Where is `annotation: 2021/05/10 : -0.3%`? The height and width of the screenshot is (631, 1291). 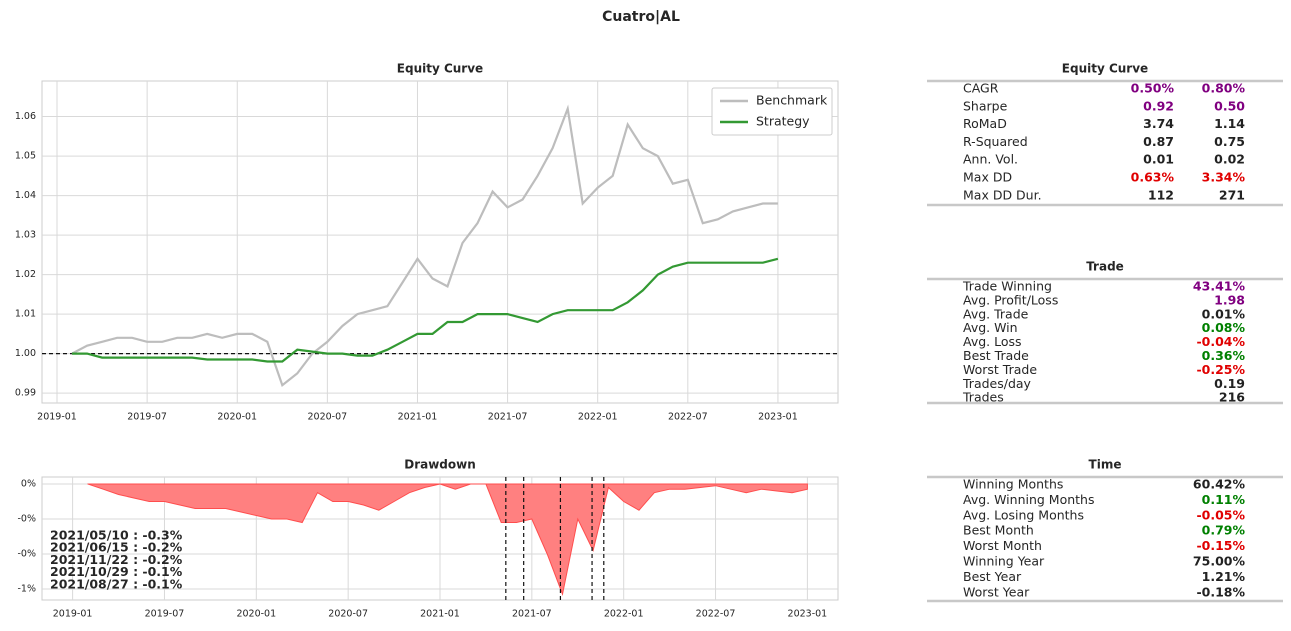
annotation: 2021/05/10 : -0.3% is located at coordinates (116, 535).